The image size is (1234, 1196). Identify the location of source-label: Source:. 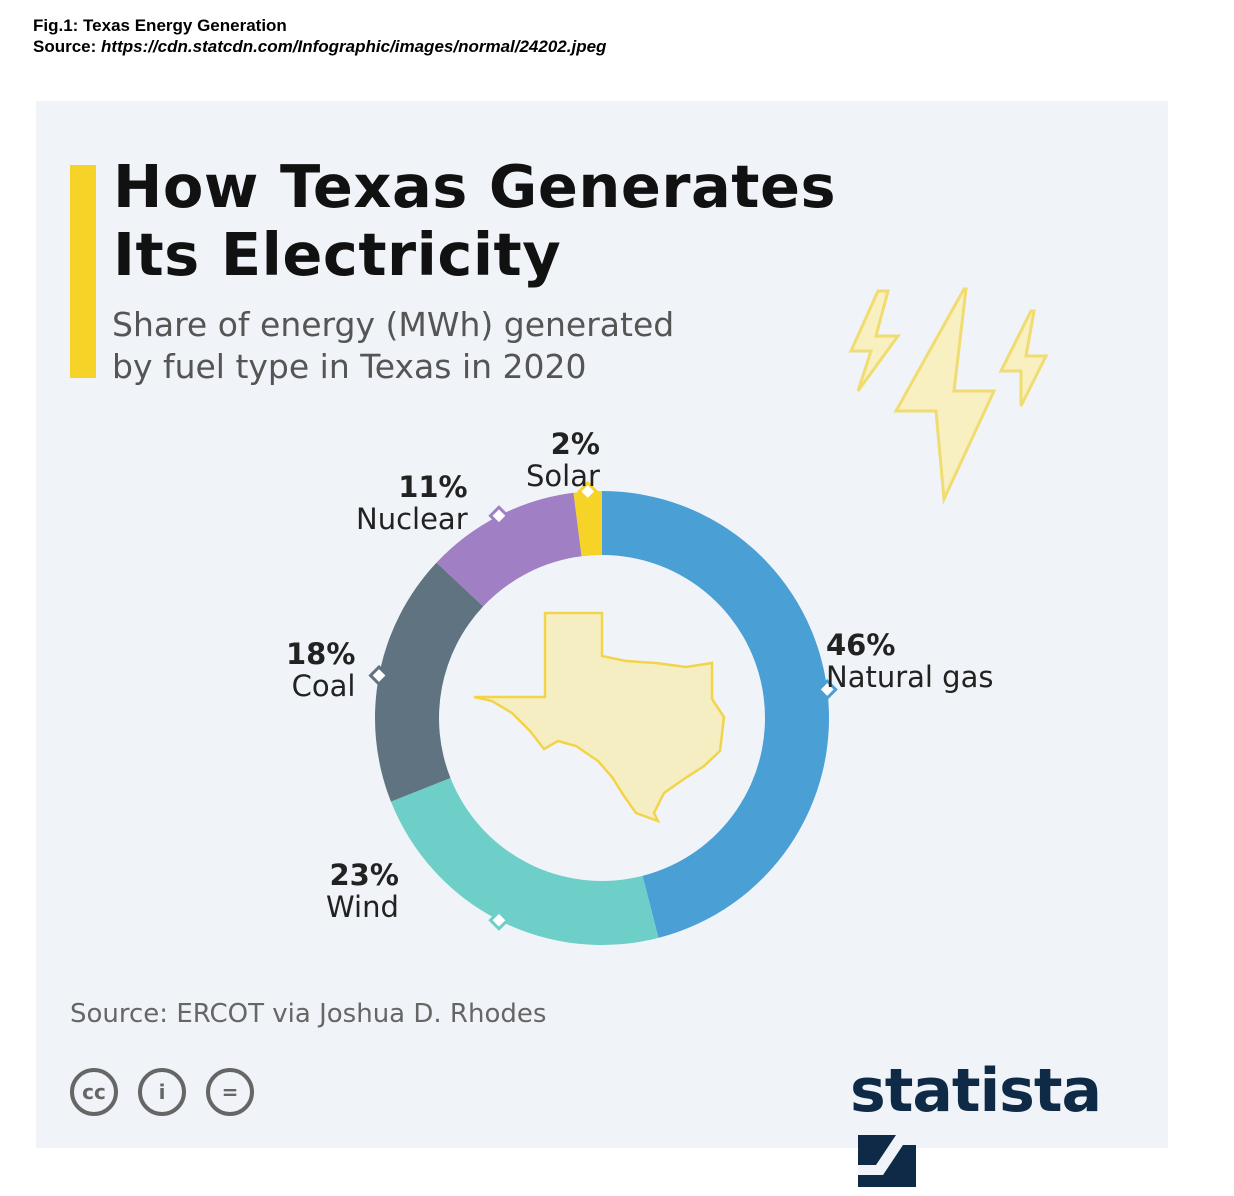
(65, 46).